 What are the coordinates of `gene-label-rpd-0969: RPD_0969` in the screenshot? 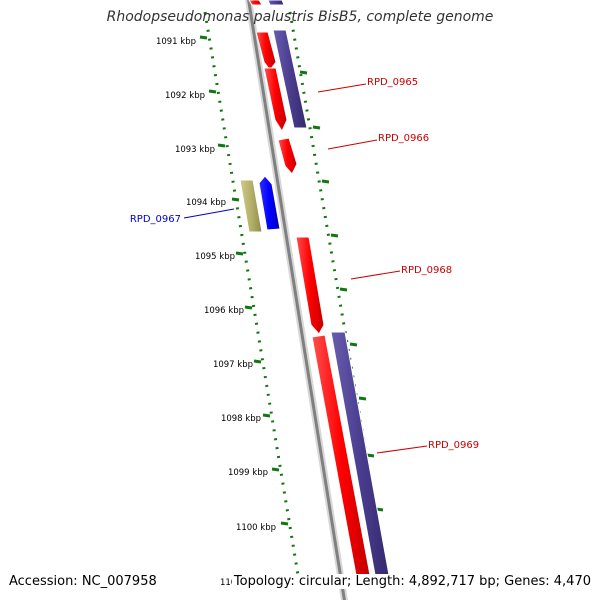 It's located at (453, 445).